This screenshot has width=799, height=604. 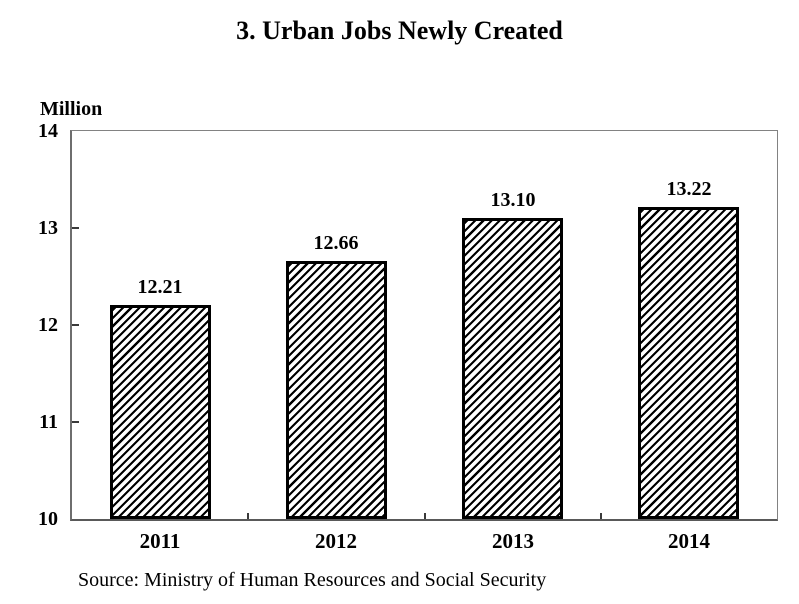 I want to click on bar-value-label-2011: 12.21, so click(x=160, y=287).